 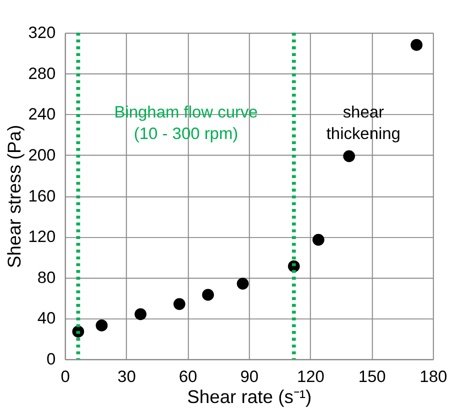 What do you see at coordinates (372, 377) in the screenshot?
I see `x-tick-label: 150` at bounding box center [372, 377].